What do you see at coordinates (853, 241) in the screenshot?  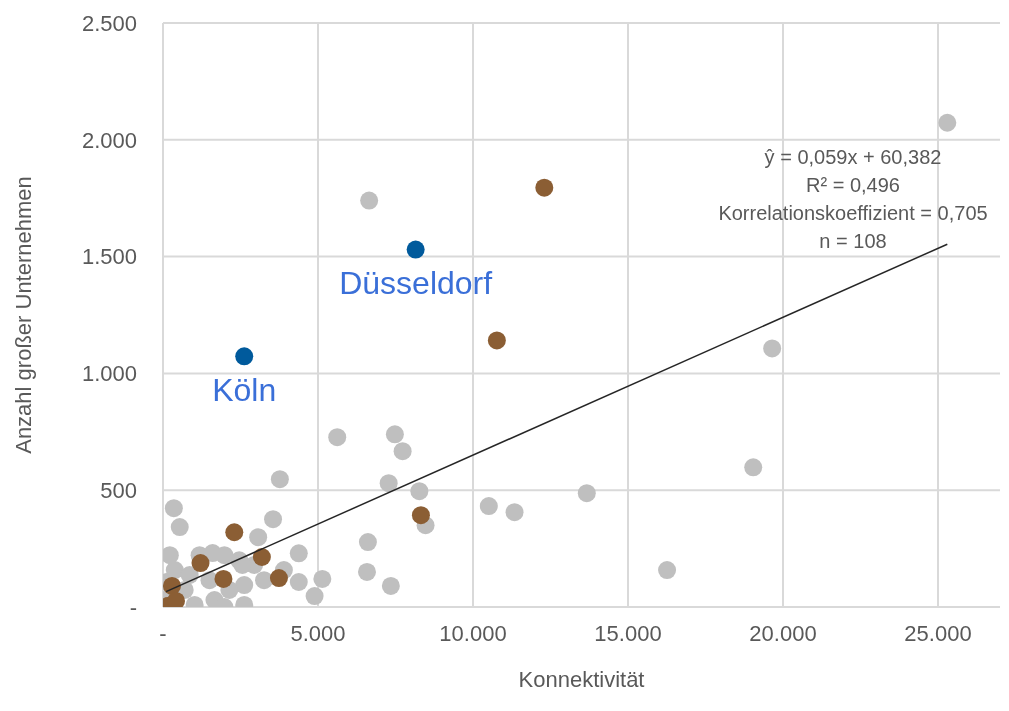 I see `annotation: n = 108` at bounding box center [853, 241].